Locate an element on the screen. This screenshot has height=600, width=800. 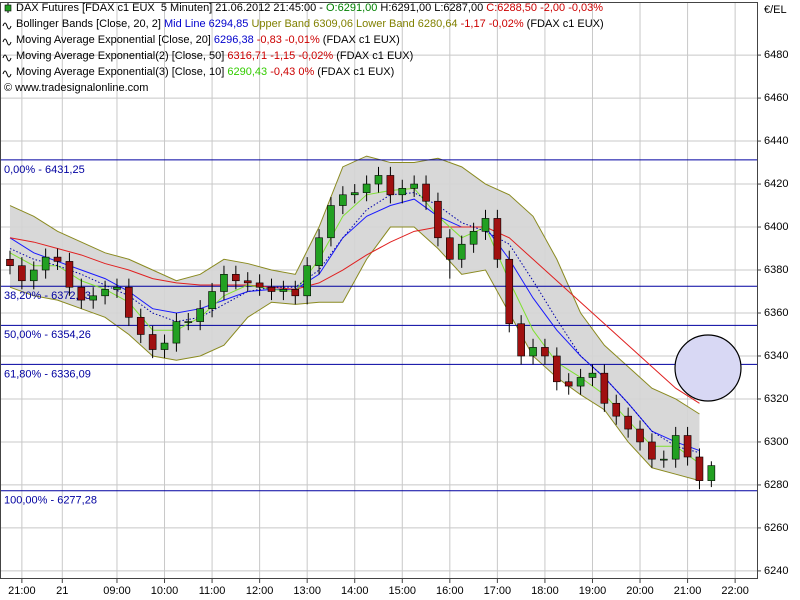
legend-text: Upper Band 6309,06 Lower Band 6280,64 is located at coordinates (352, 24).